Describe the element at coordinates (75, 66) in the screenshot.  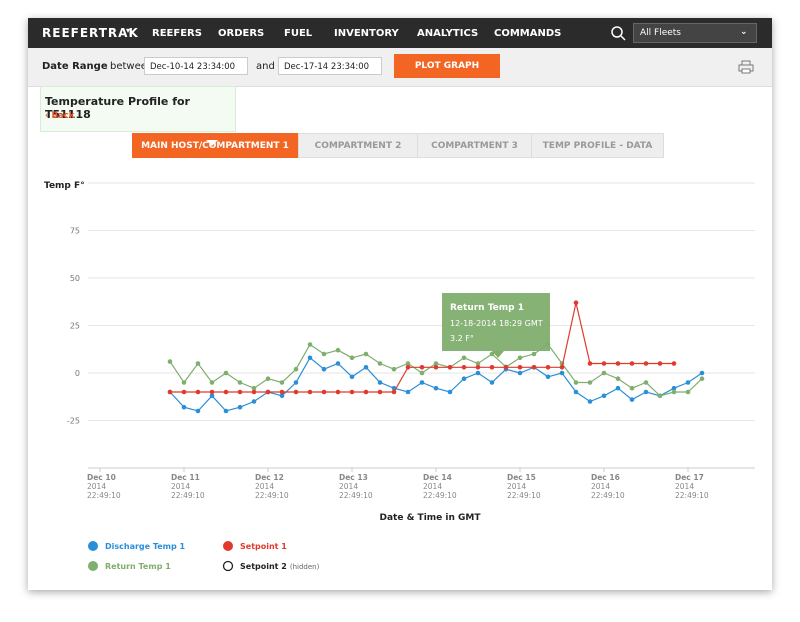
I see `date-range-label: Date Range` at that location.